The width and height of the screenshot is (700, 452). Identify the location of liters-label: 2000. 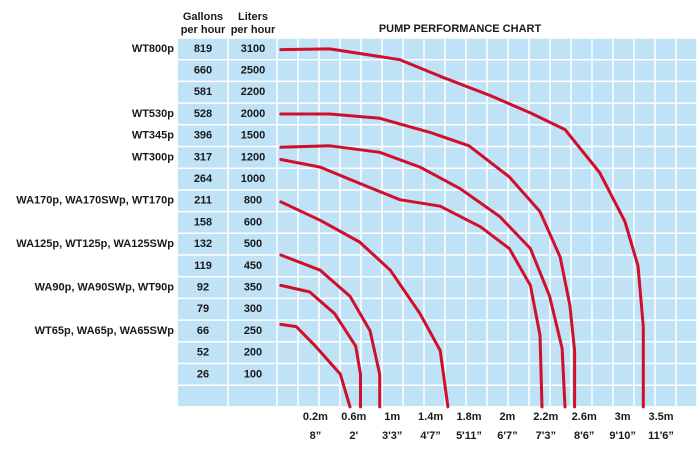
(253, 114).